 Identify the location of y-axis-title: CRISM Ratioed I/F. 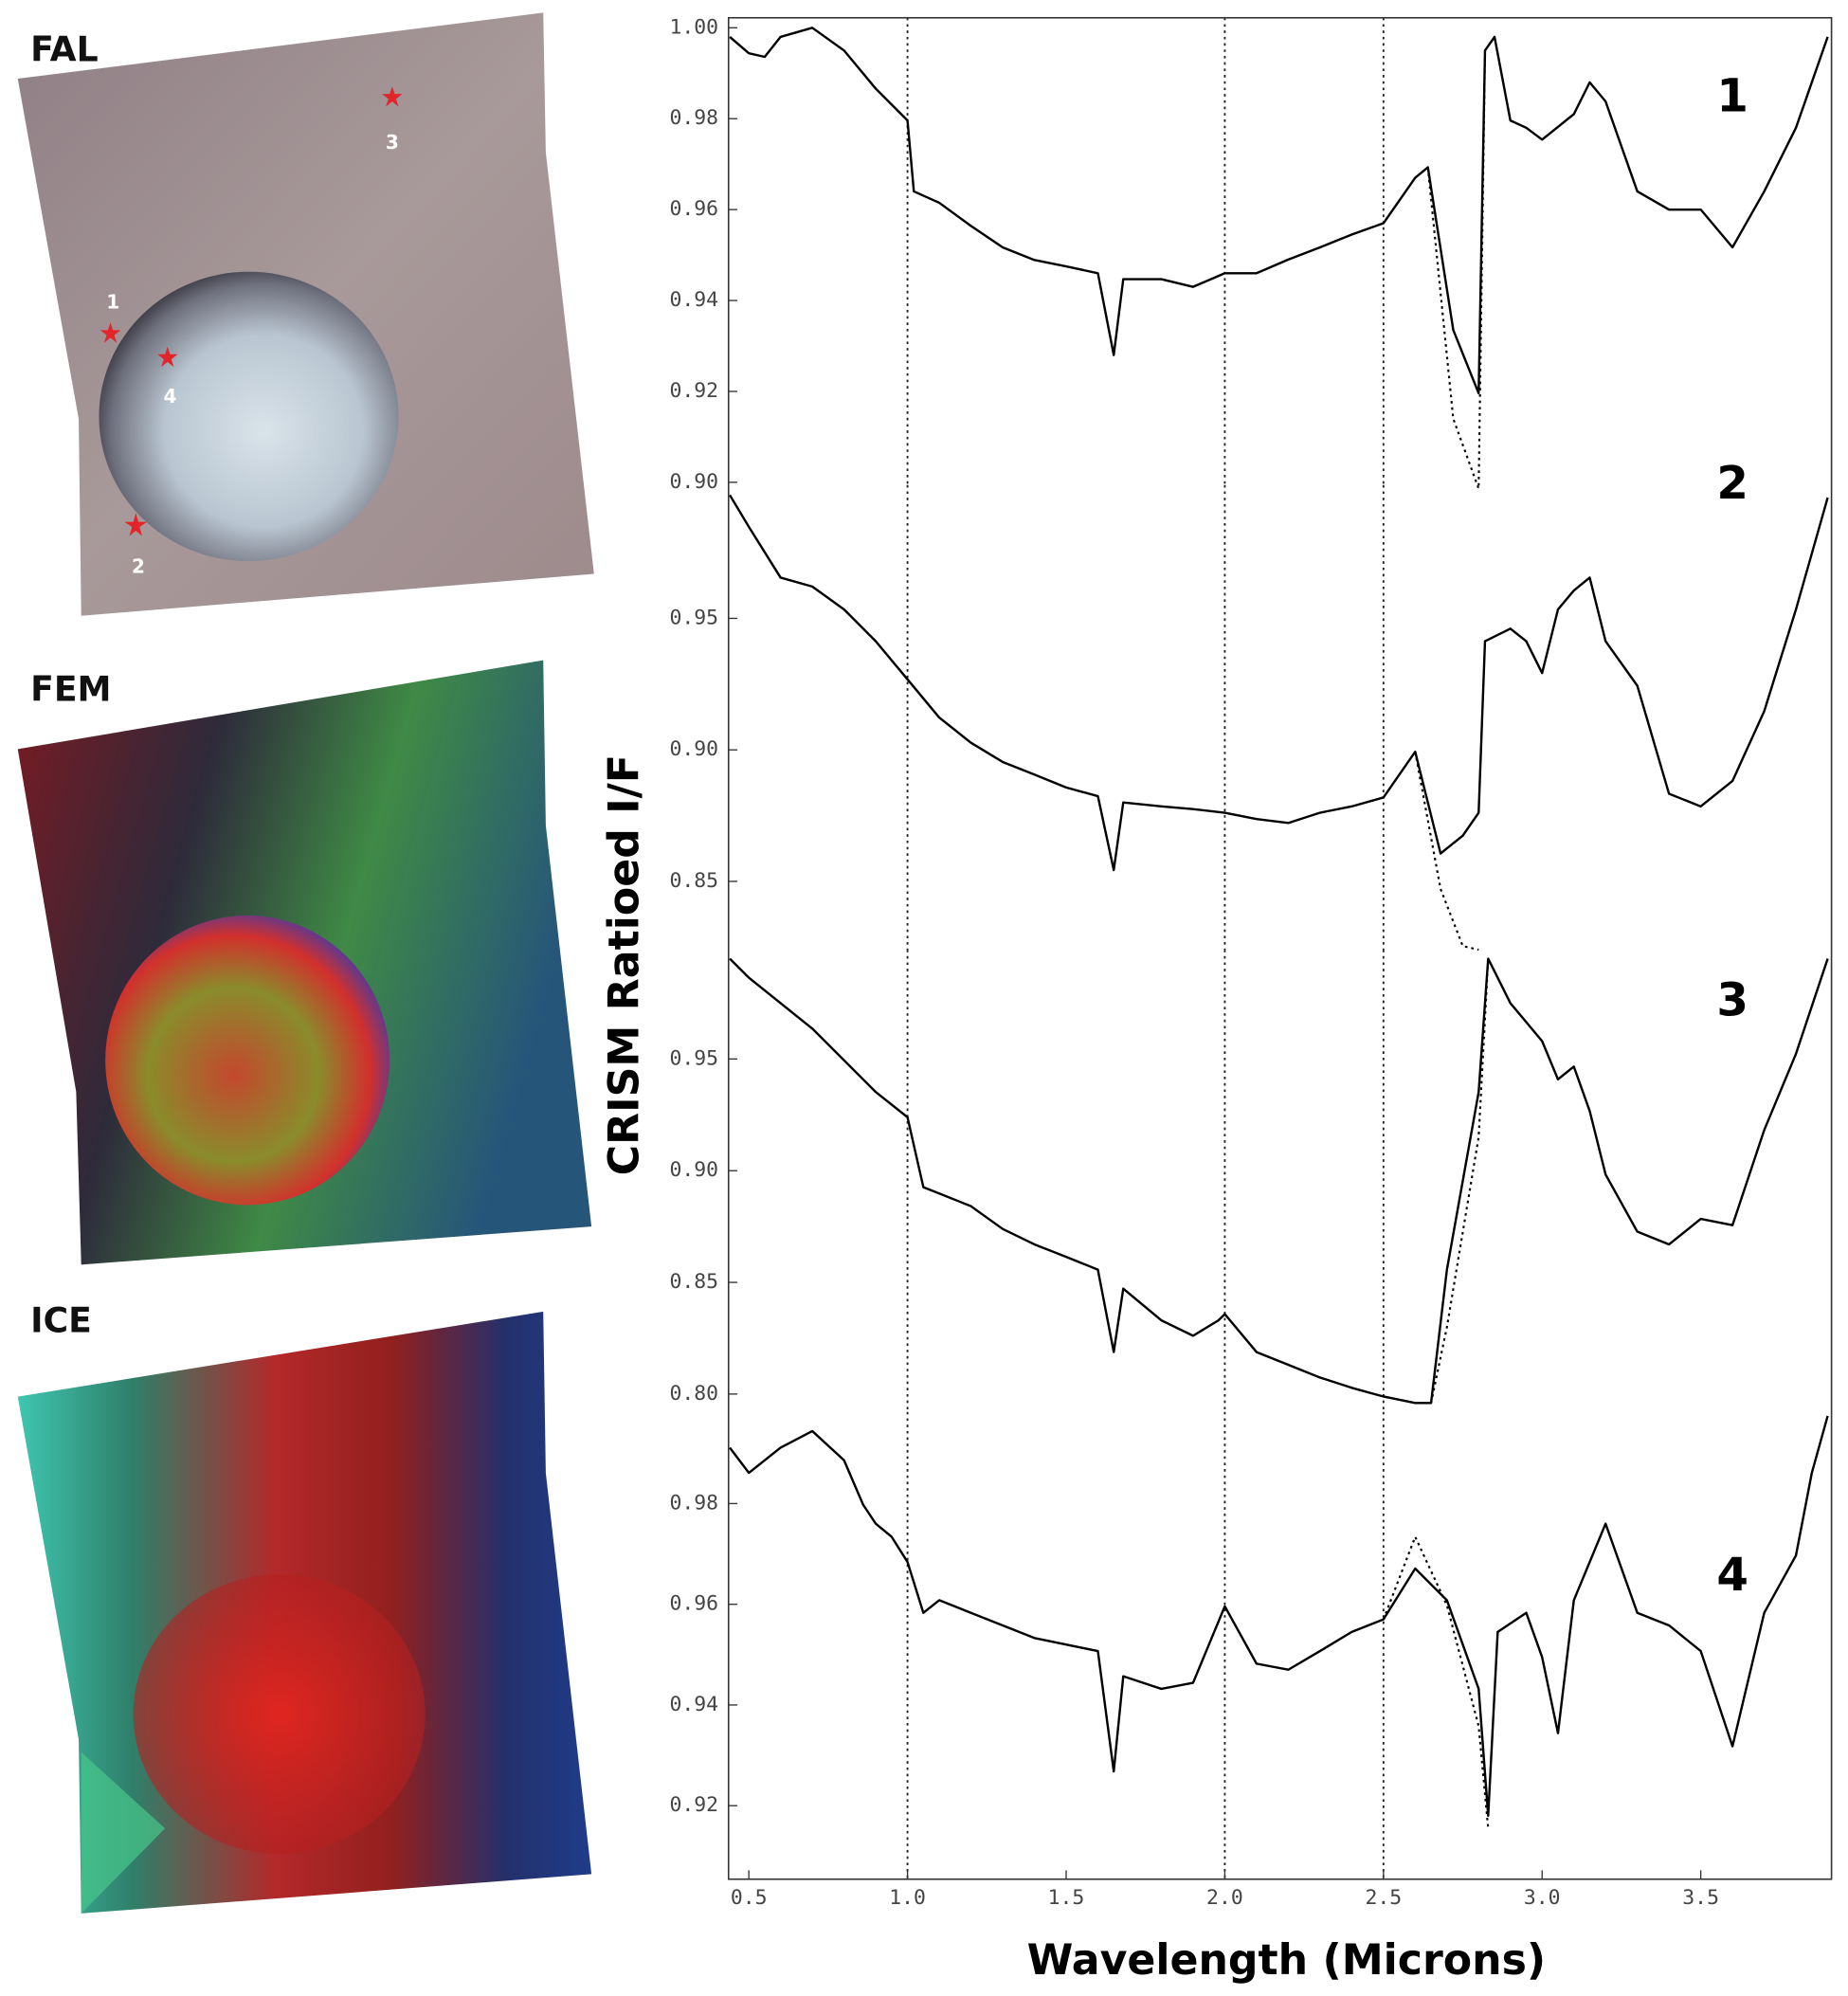
(625, 964).